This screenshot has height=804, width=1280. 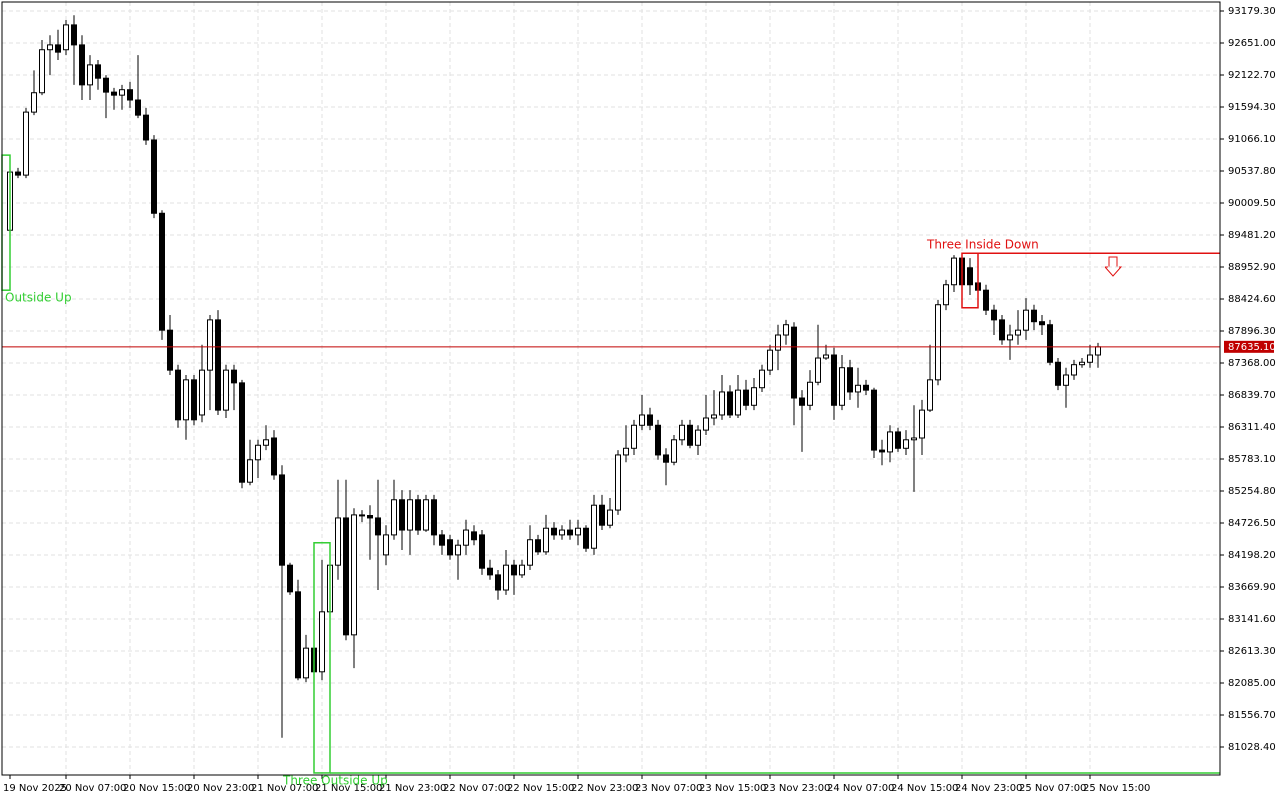 I want to click on y-tick-label: 92122.70, so click(x=1252, y=75).